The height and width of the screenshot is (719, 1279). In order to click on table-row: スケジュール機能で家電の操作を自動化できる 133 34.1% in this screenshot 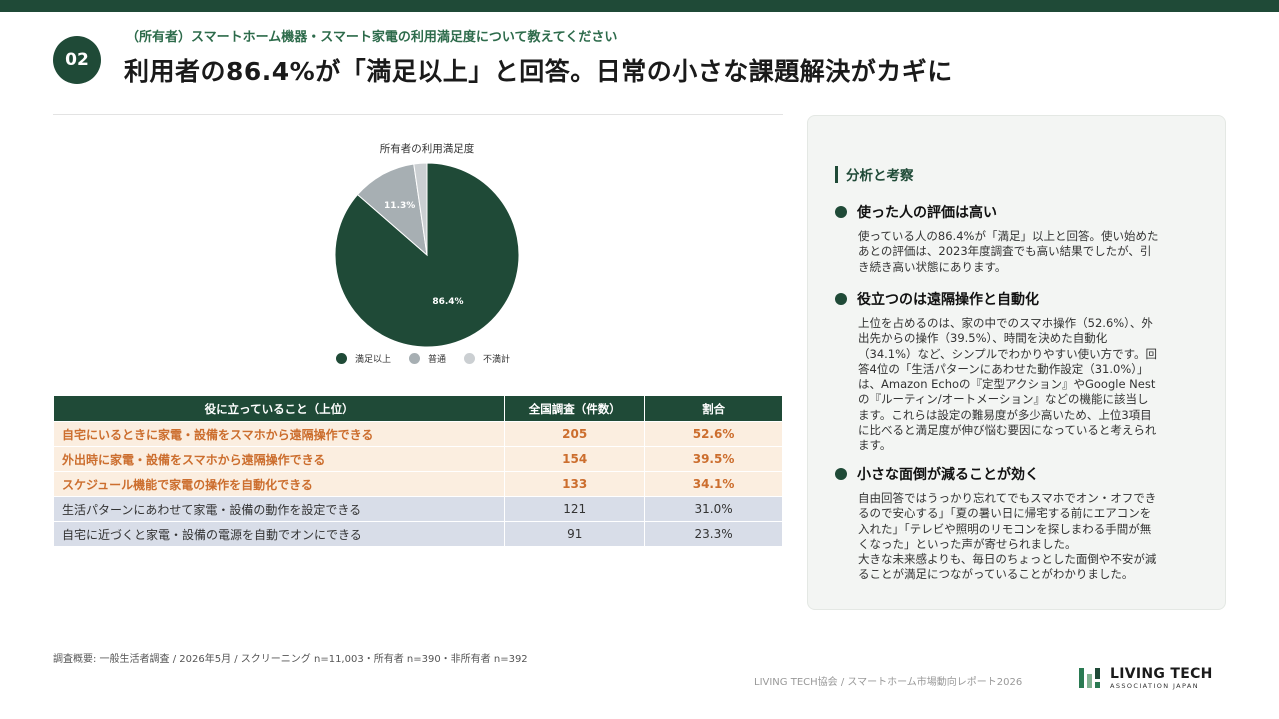, I will do `click(417, 484)`.